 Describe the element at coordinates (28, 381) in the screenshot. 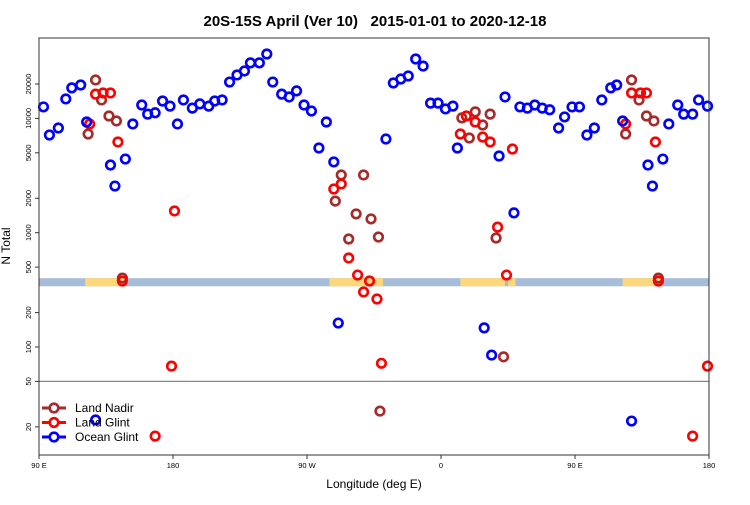

I see `y-tick-label: 50` at that location.